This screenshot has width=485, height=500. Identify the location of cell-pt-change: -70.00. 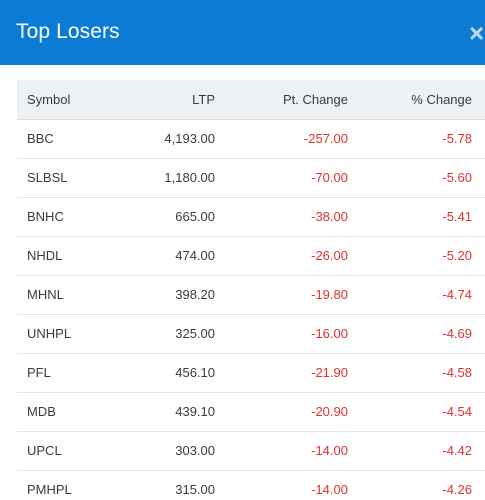
(281, 178).